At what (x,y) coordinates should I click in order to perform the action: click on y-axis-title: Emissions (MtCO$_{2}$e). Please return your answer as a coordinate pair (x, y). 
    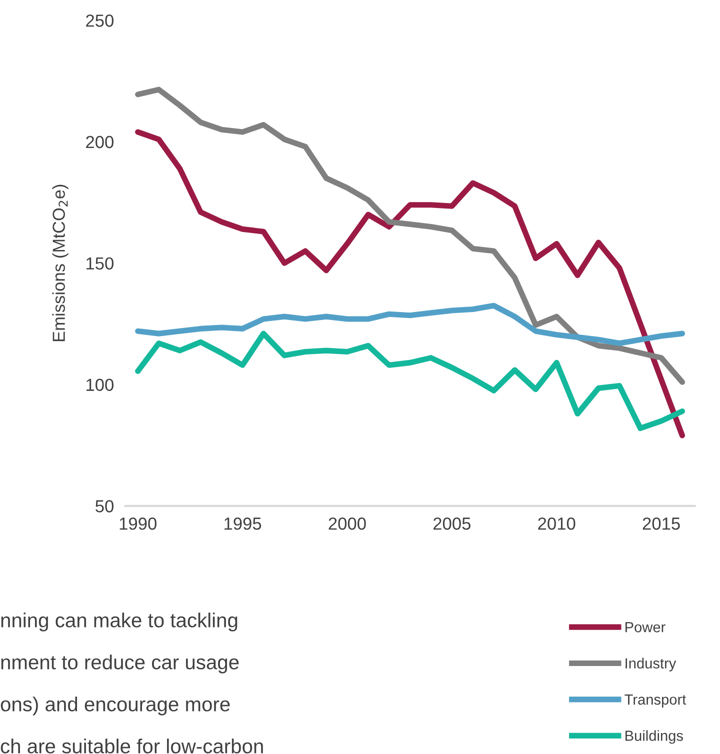
    Looking at the image, I should click on (60, 263).